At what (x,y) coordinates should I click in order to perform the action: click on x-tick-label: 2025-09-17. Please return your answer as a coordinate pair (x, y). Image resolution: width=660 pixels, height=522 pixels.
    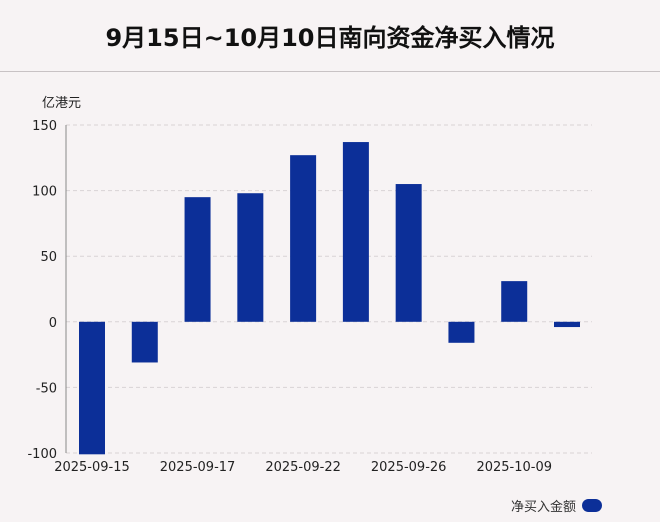
    Looking at the image, I should click on (198, 467).